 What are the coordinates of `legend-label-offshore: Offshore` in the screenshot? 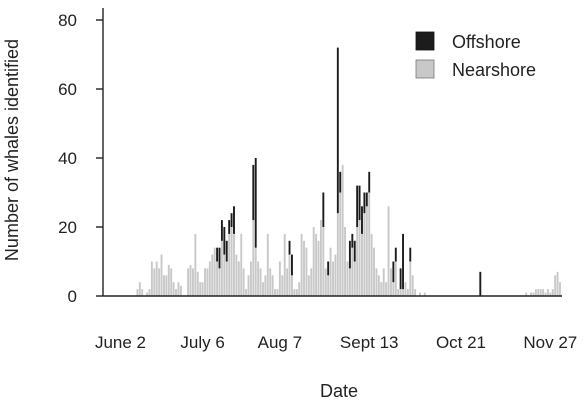 It's located at (486, 42).